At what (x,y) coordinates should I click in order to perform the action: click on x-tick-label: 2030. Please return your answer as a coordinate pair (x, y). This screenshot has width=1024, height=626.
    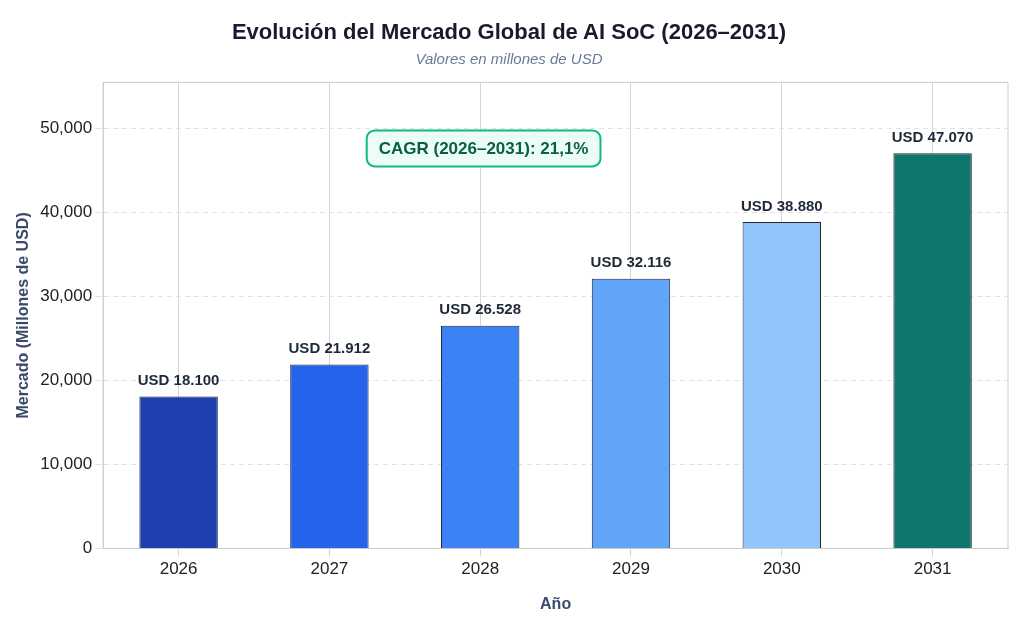
    Looking at the image, I should click on (781, 569).